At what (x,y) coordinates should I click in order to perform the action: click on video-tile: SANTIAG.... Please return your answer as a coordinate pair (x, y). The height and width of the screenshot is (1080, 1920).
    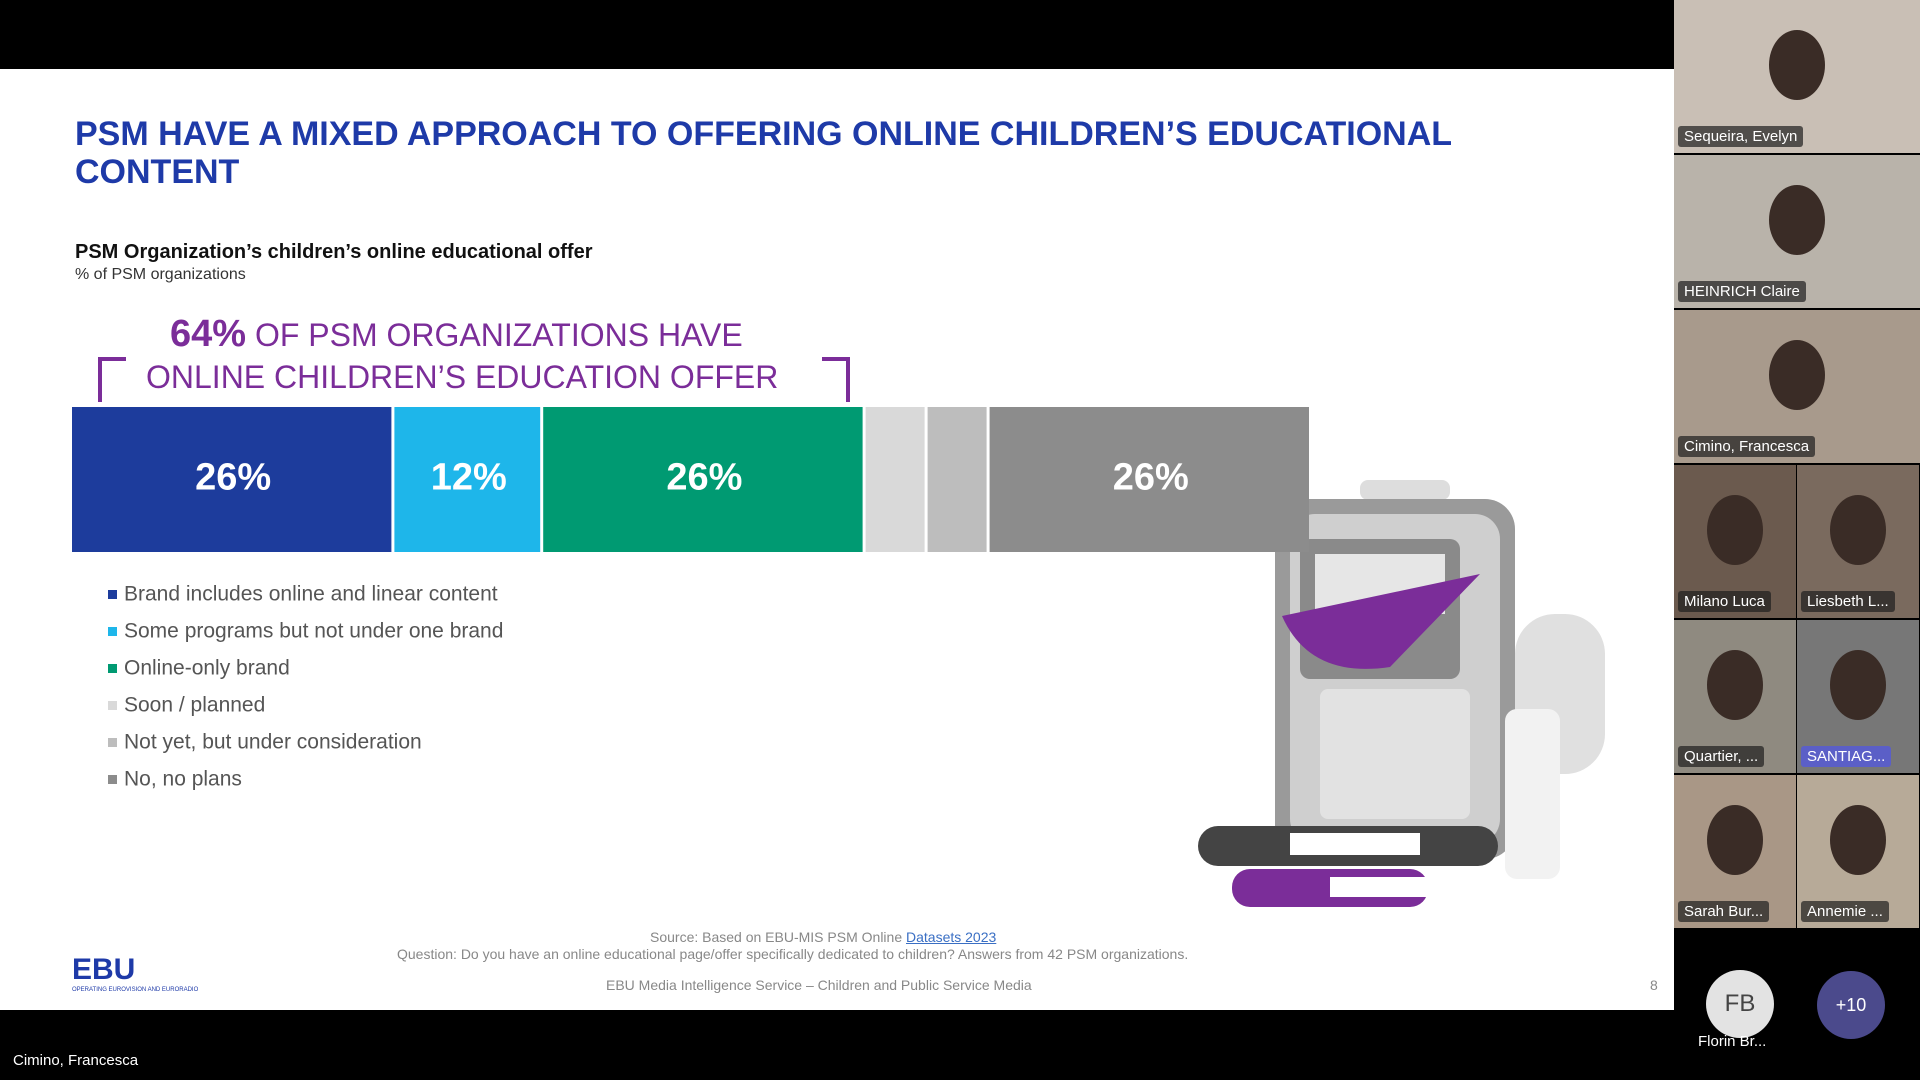
    Looking at the image, I should click on (1858, 696).